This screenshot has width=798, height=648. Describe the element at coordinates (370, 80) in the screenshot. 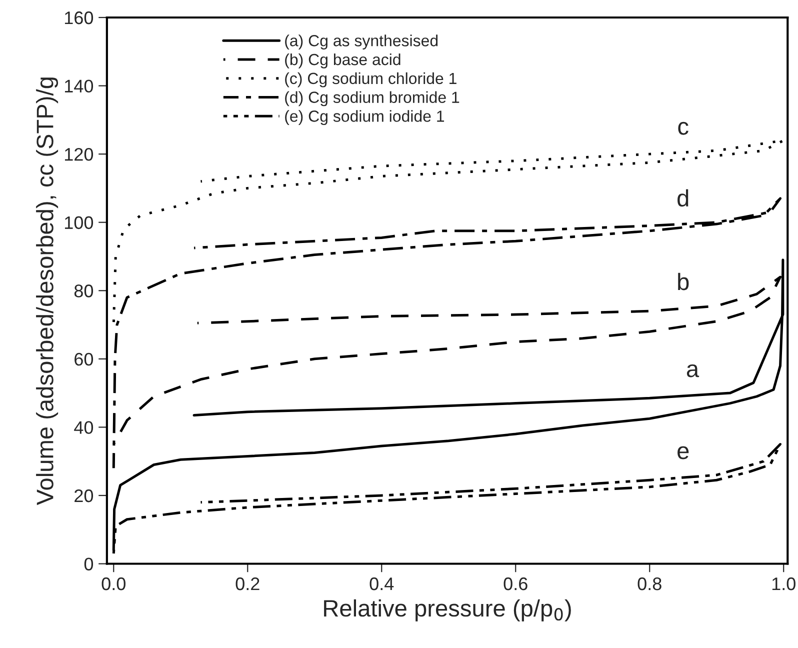

I see `legend-label: (c) Cg sodium chloride 1` at that location.